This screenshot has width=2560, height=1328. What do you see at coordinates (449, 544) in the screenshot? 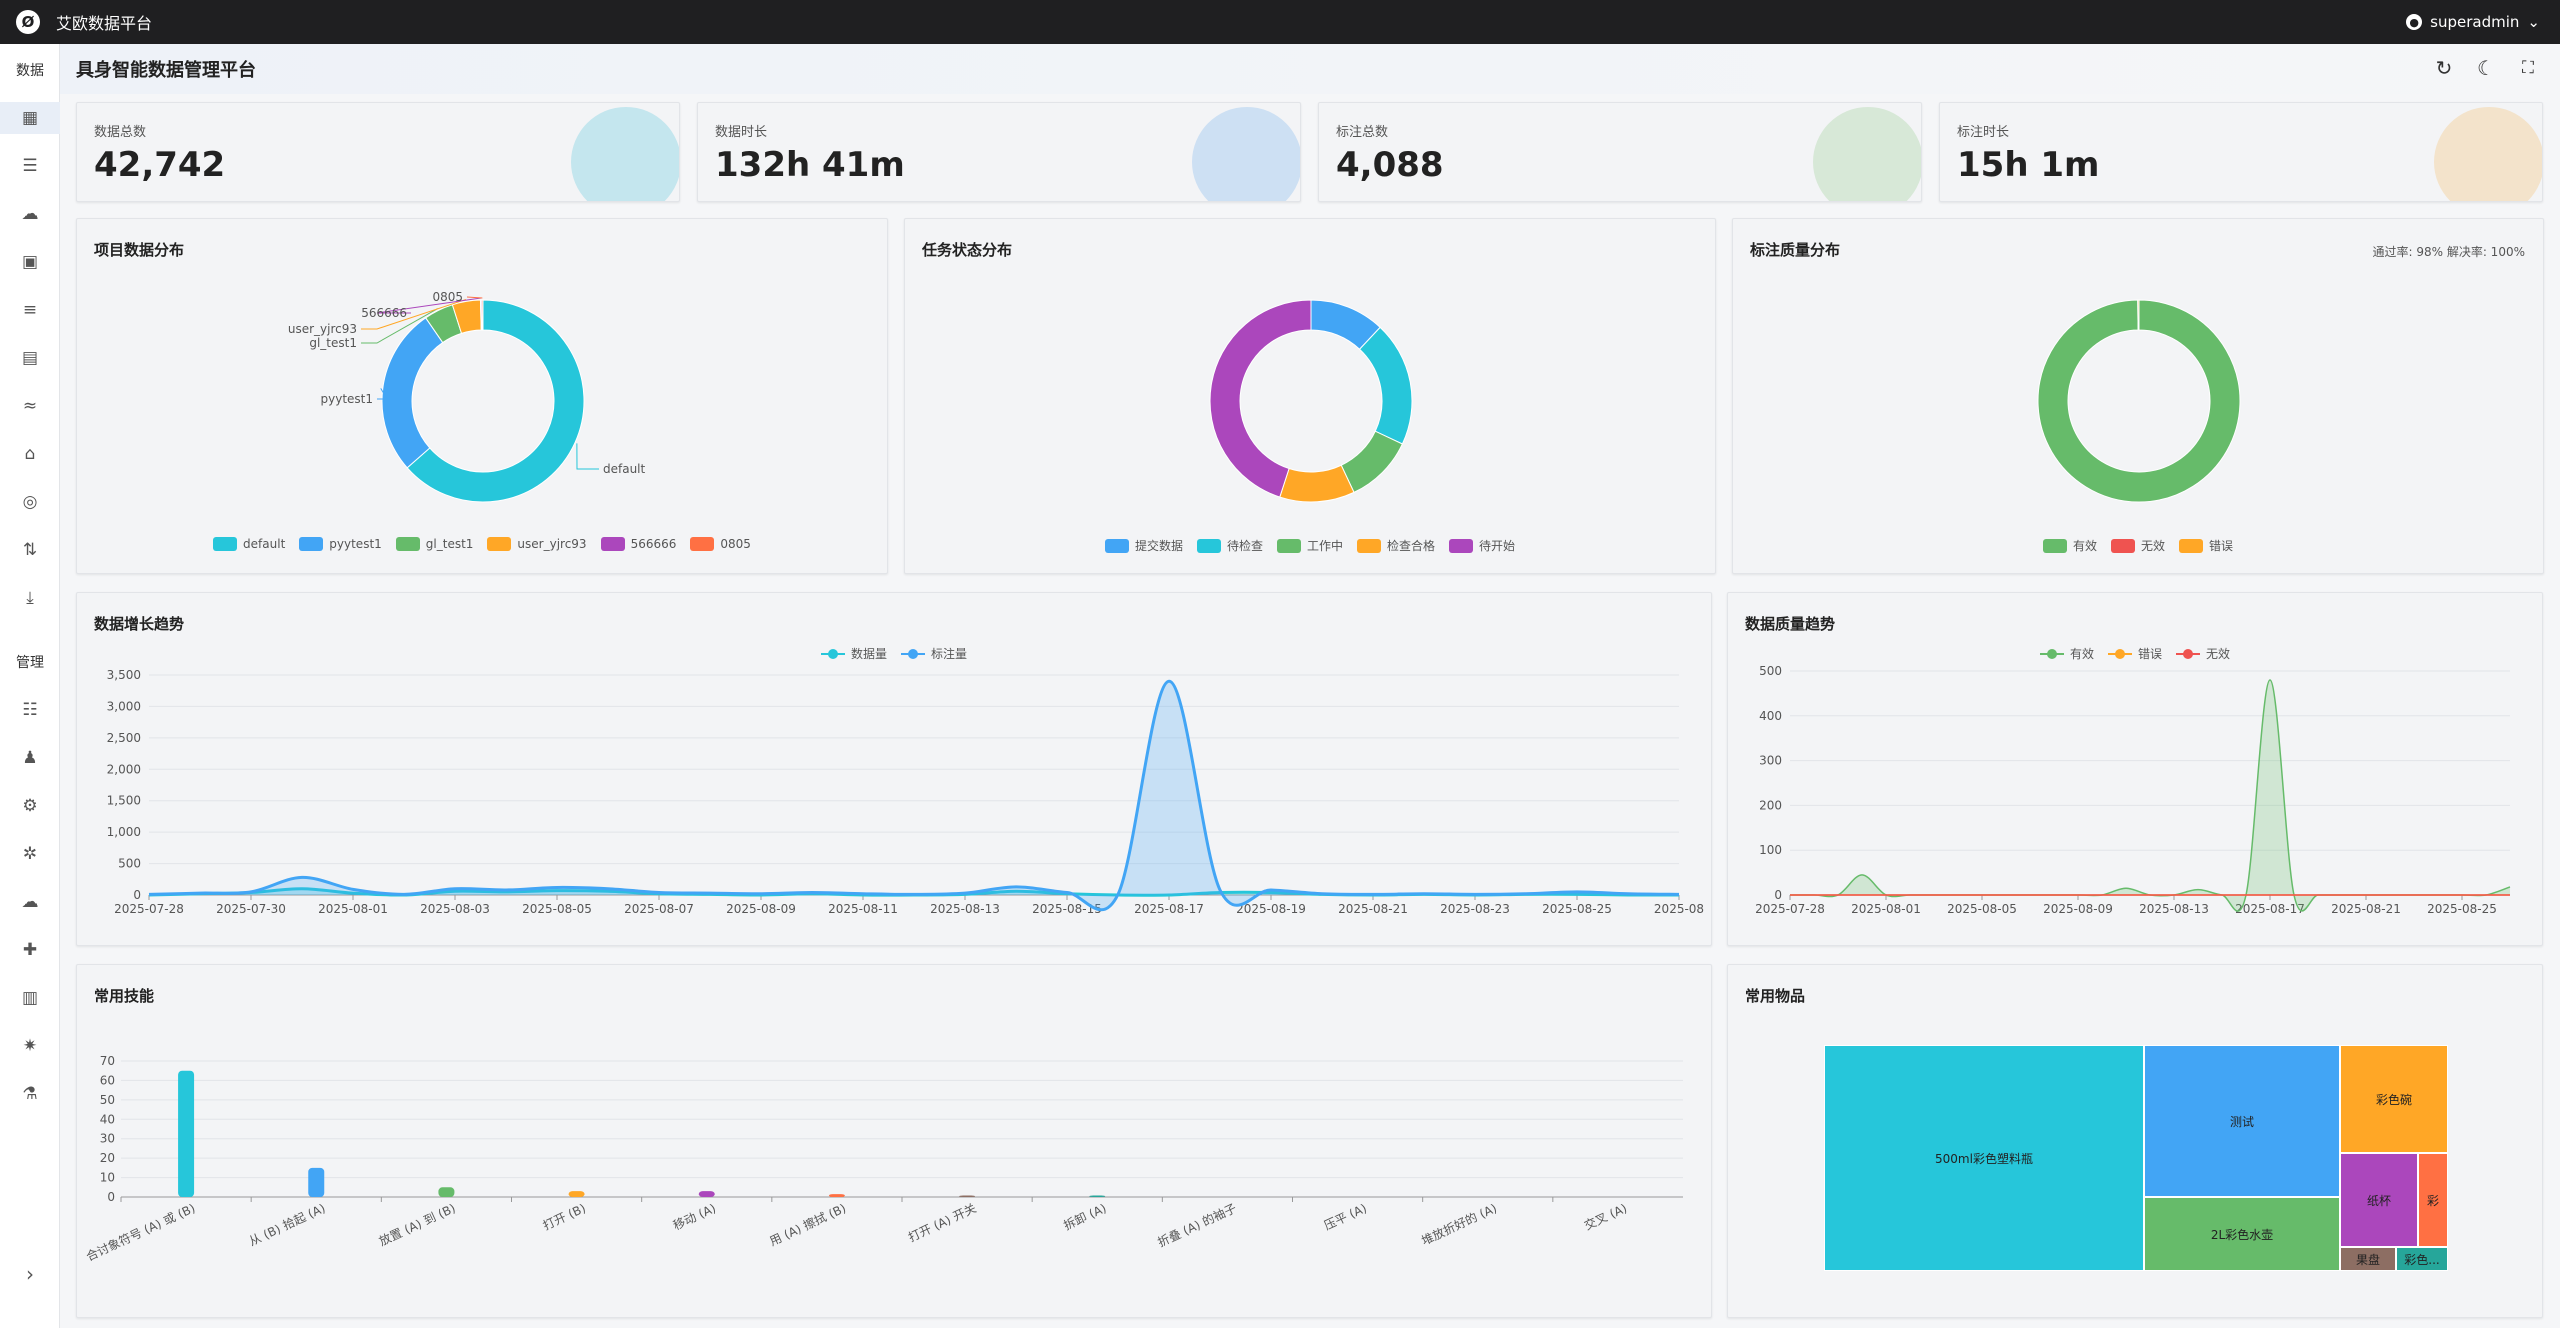
I see `legend-label: gl_test1` at bounding box center [449, 544].